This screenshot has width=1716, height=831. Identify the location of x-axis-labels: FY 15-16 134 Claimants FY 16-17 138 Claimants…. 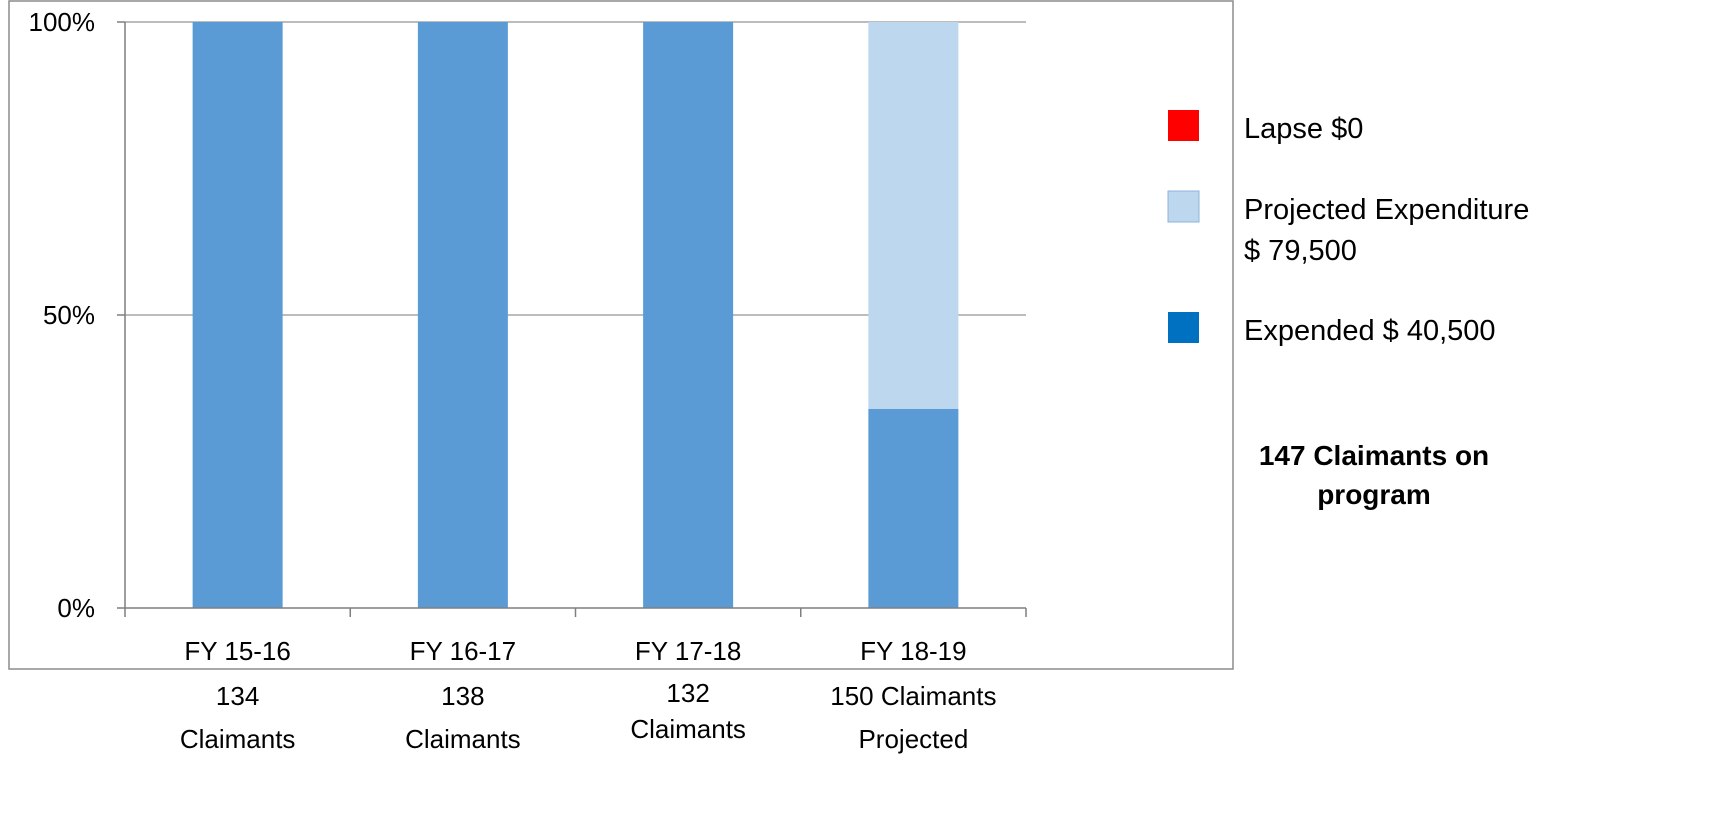
(588, 695).